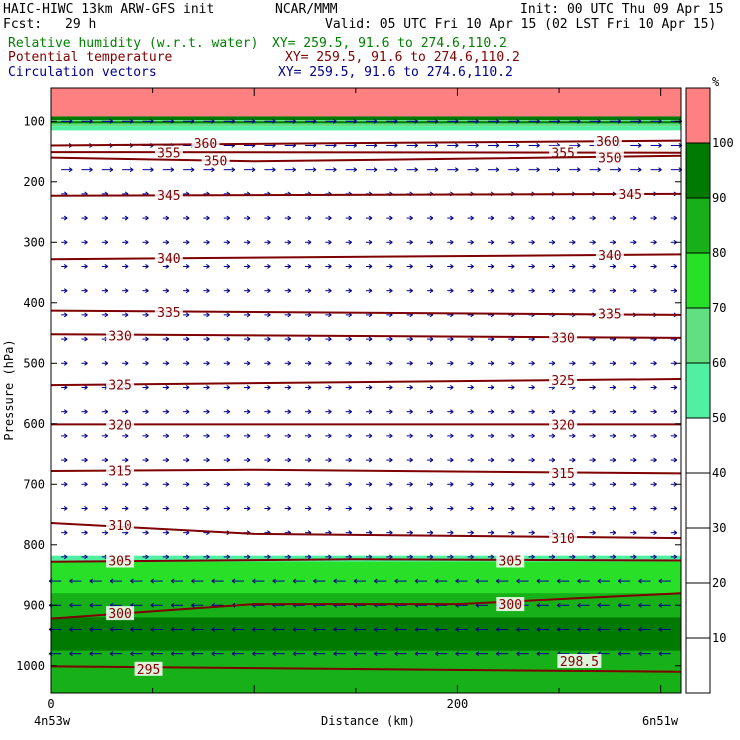  I want to click on theta-label: 305, so click(510, 562).